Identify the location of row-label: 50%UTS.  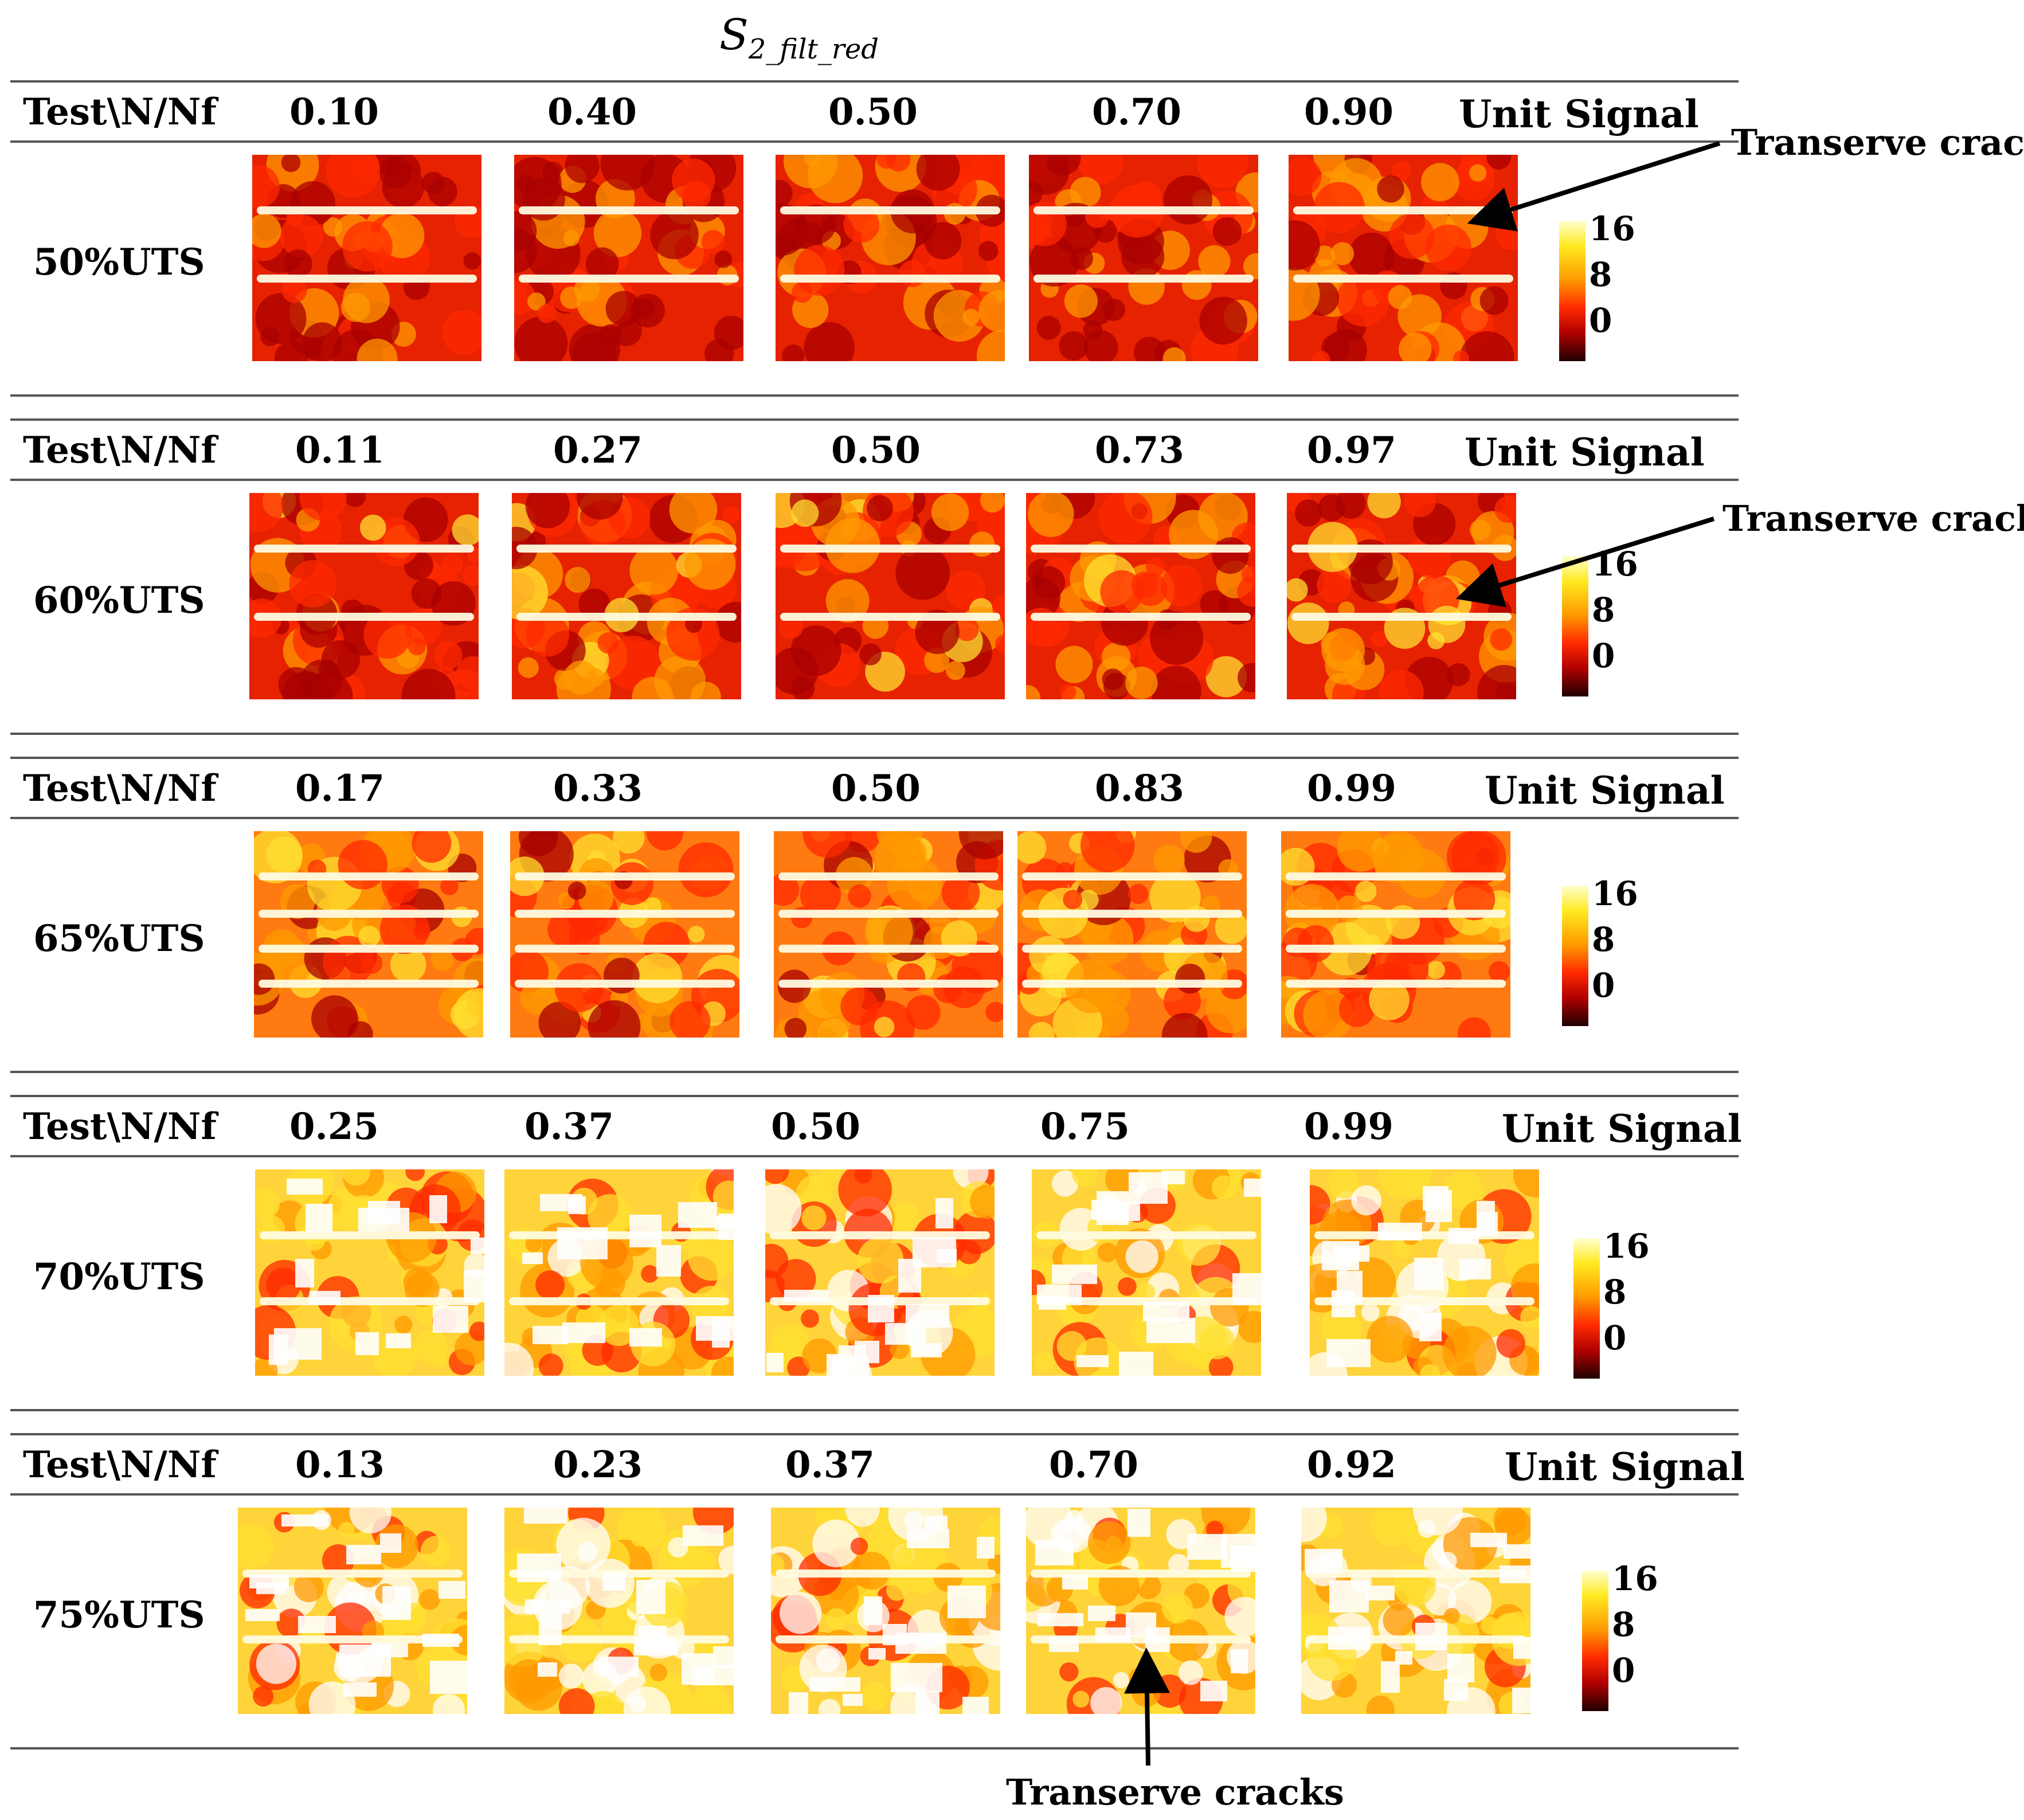
(119, 263).